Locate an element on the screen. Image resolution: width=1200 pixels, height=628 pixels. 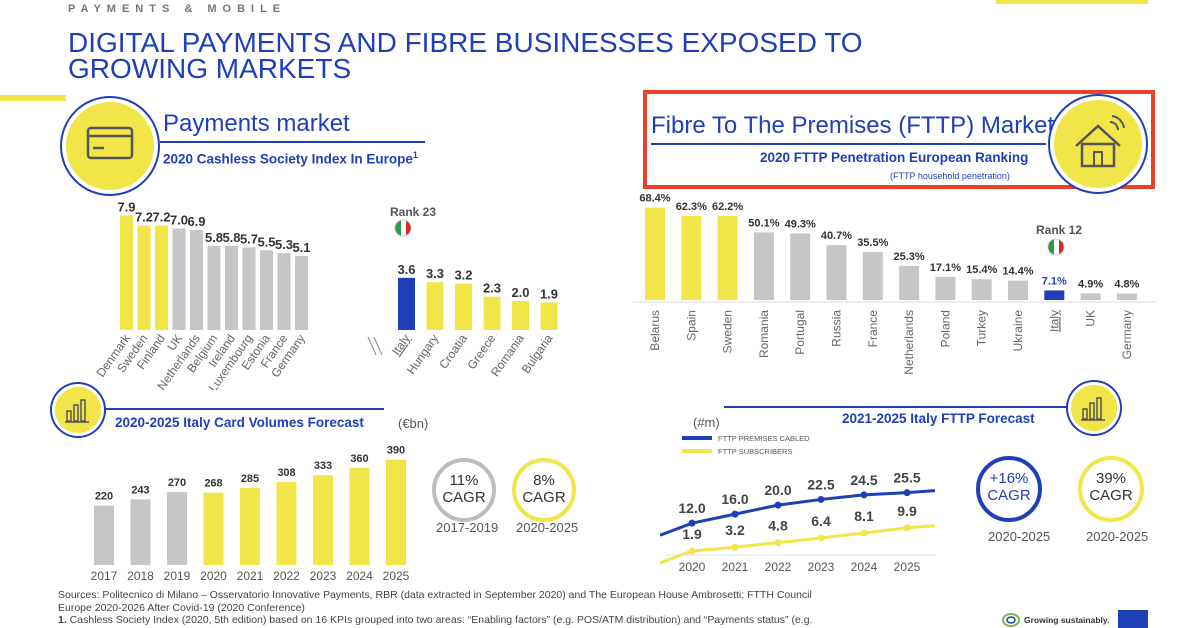
value-label: 49.3% is located at coordinates (800, 224).